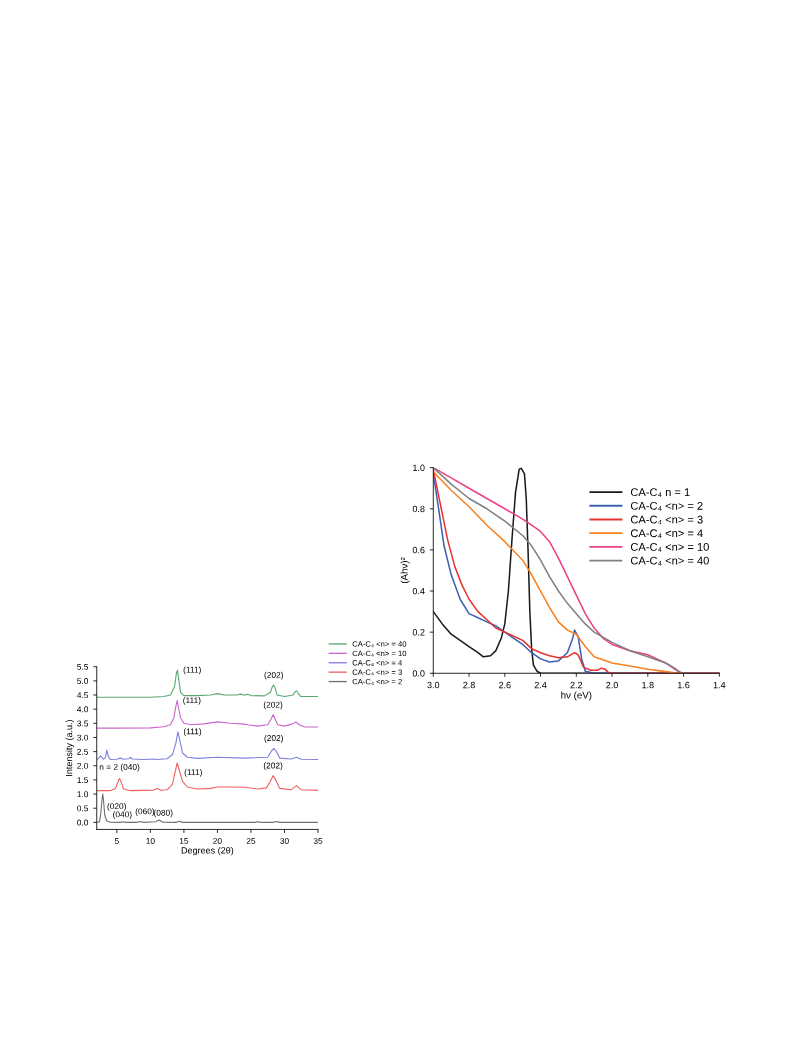 Image resolution: width=793 pixels, height=1039 pixels. I want to click on x-tick-label: 5, so click(116, 841).